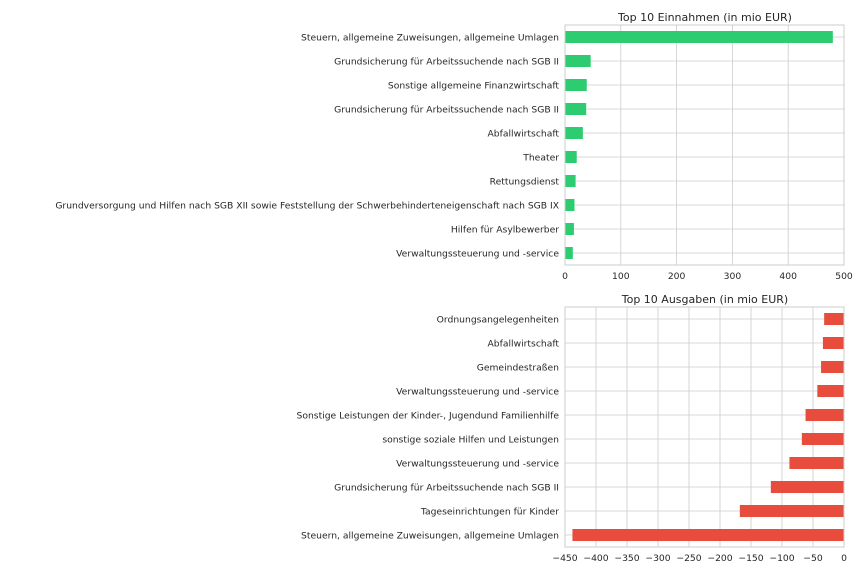  What do you see at coordinates (540, 158) in the screenshot?
I see `income-category-label: Theater` at bounding box center [540, 158].